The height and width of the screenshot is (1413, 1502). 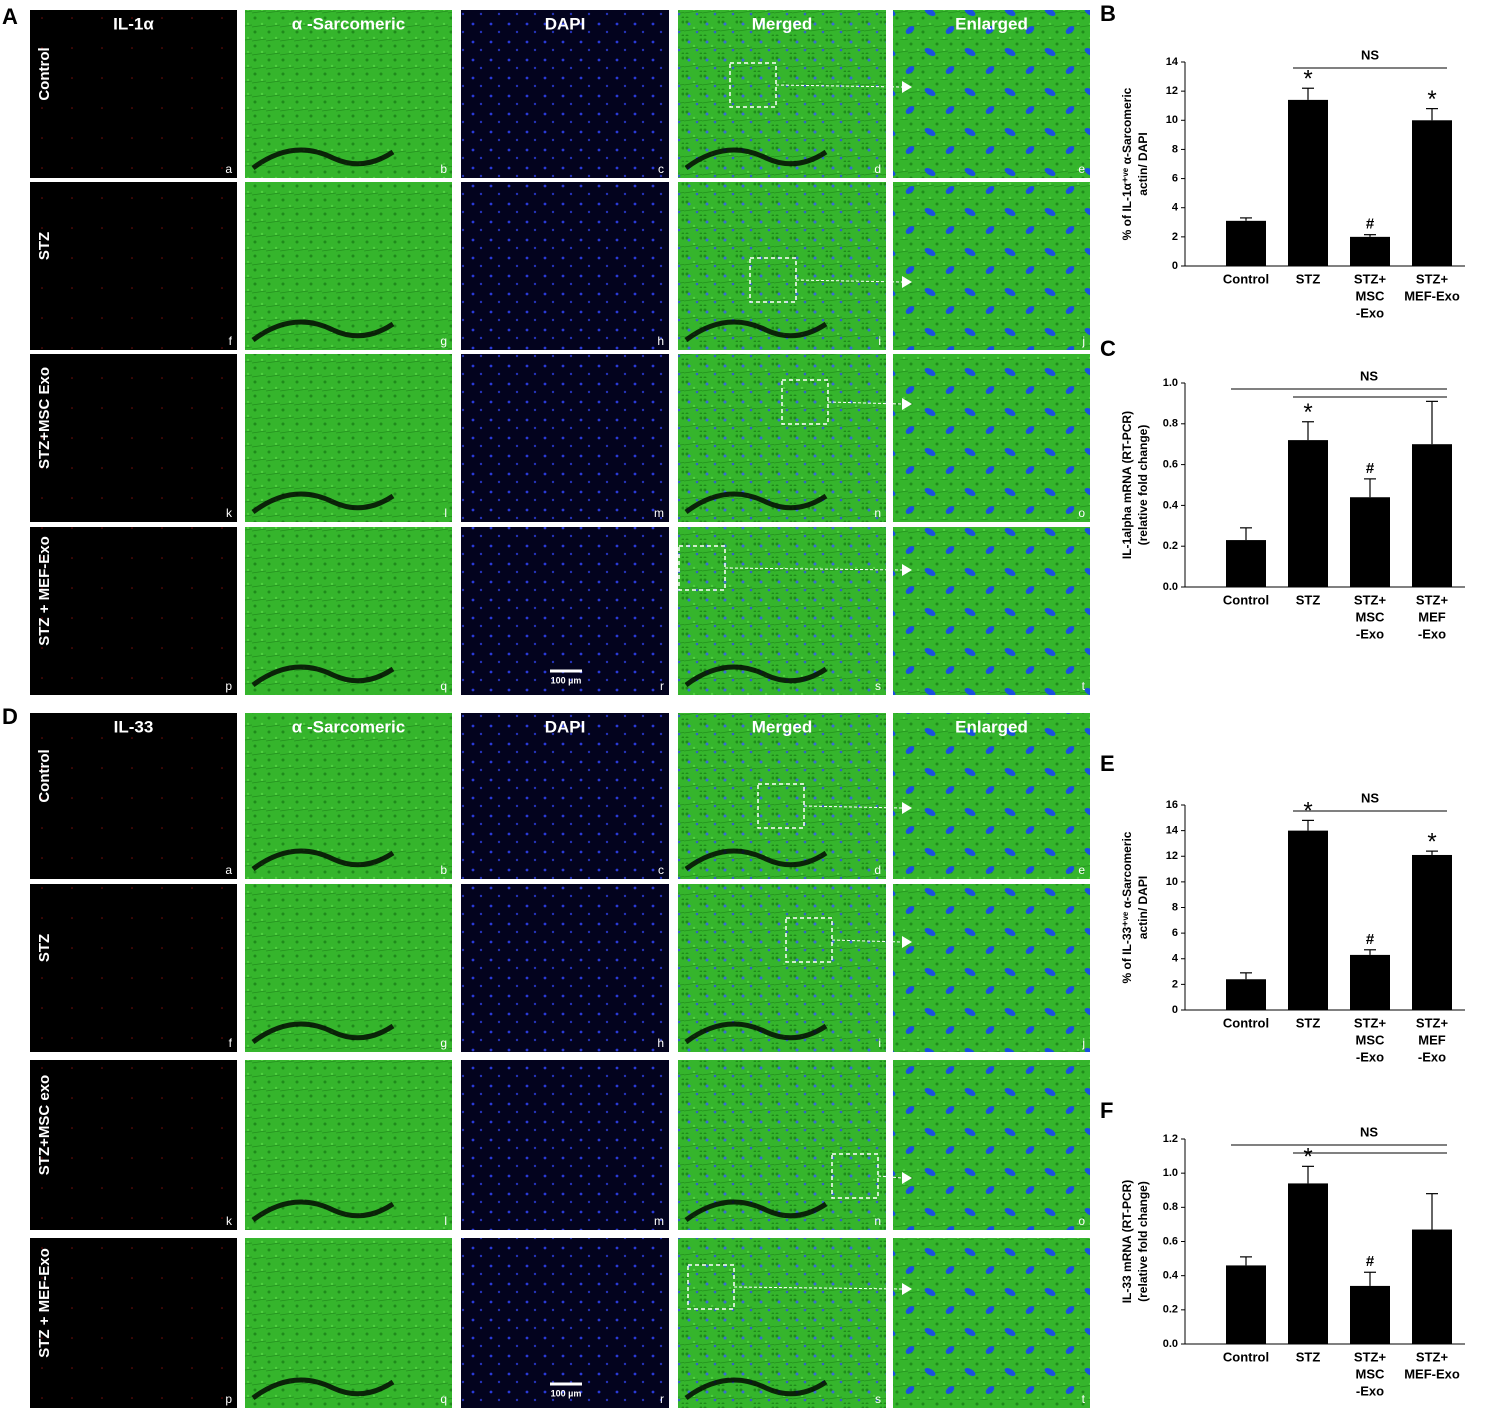 I want to click on panel-sub-letter: n, so click(x=877, y=1221).